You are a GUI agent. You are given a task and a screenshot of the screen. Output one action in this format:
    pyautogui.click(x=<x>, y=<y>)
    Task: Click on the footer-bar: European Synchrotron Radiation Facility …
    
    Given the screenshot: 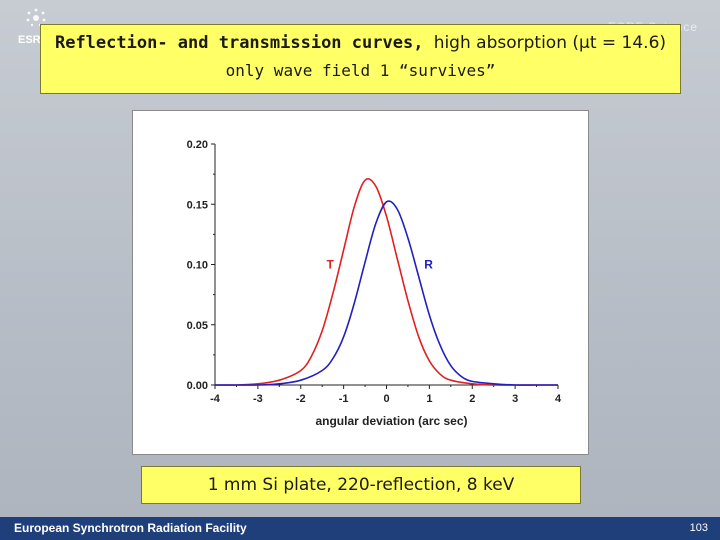 What is the action you would take?
    pyautogui.click(x=360, y=528)
    